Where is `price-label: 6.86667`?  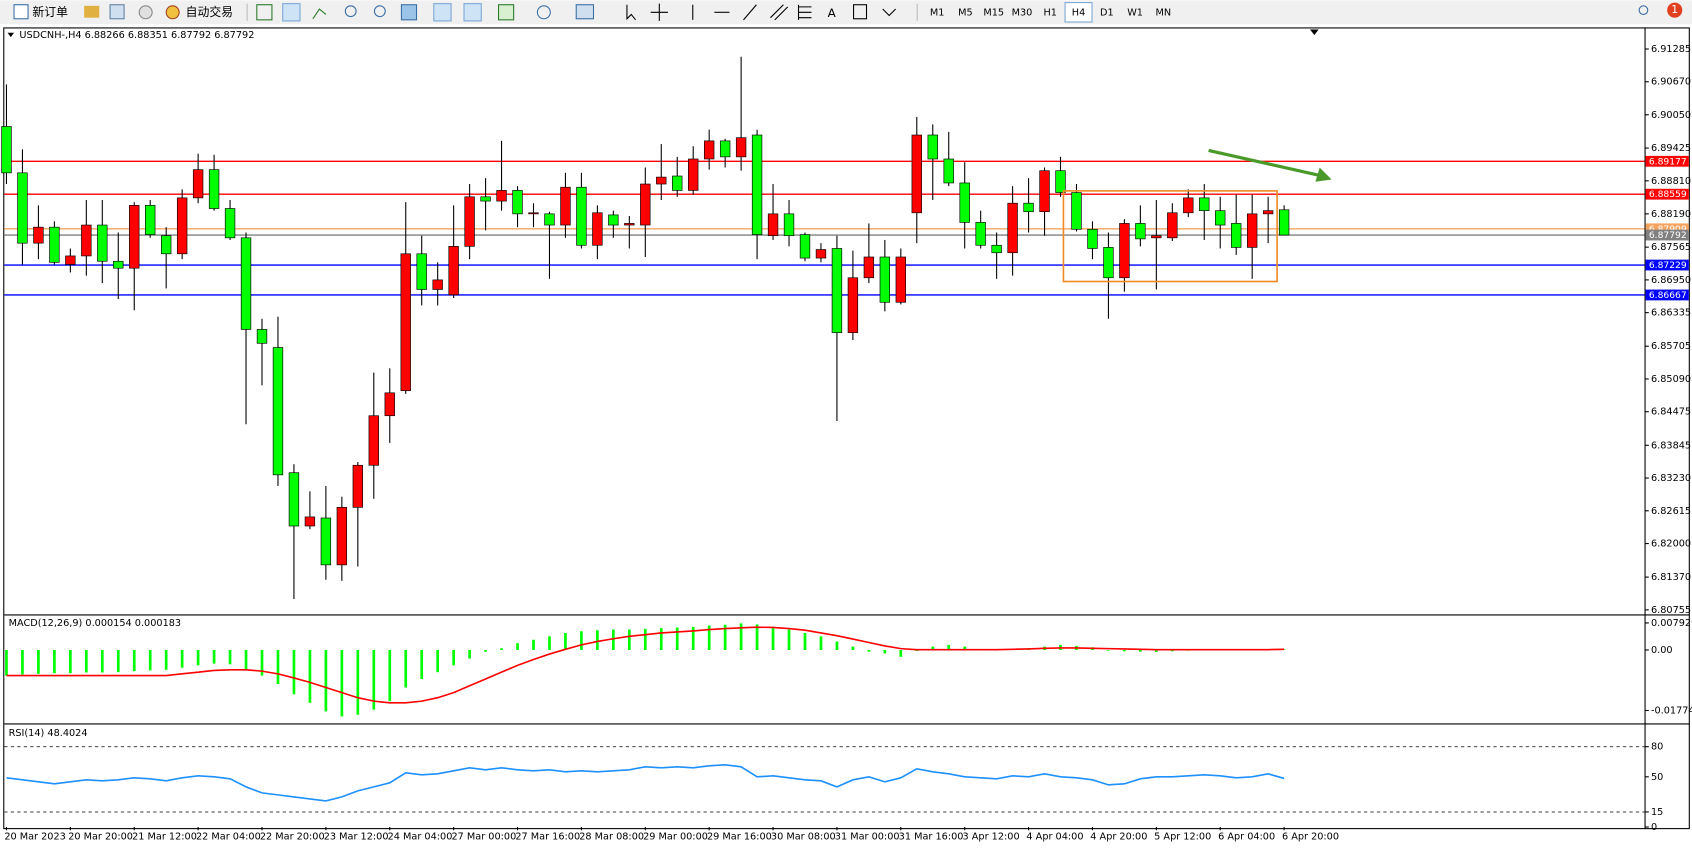 price-label: 6.86667 is located at coordinates (1668, 295).